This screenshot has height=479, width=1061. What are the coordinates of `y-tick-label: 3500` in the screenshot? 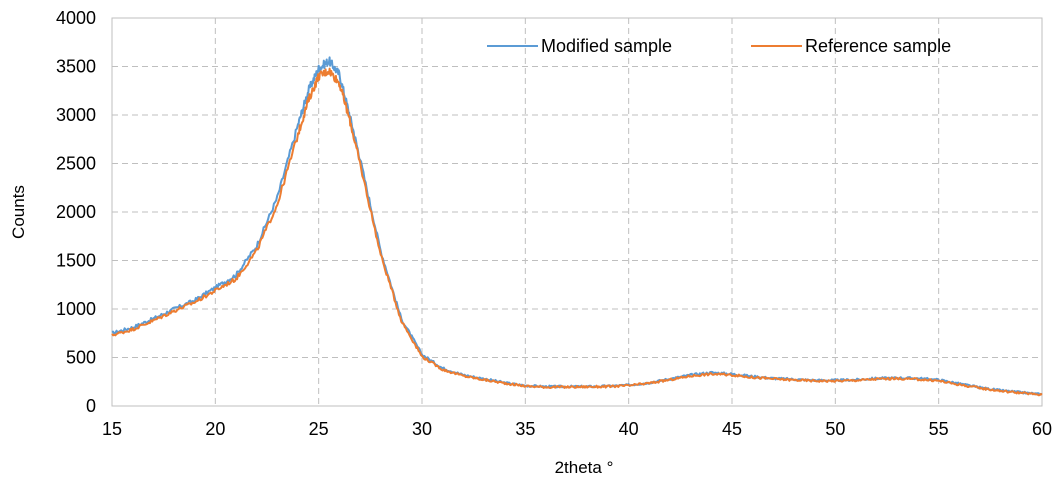 It's located at (76, 67).